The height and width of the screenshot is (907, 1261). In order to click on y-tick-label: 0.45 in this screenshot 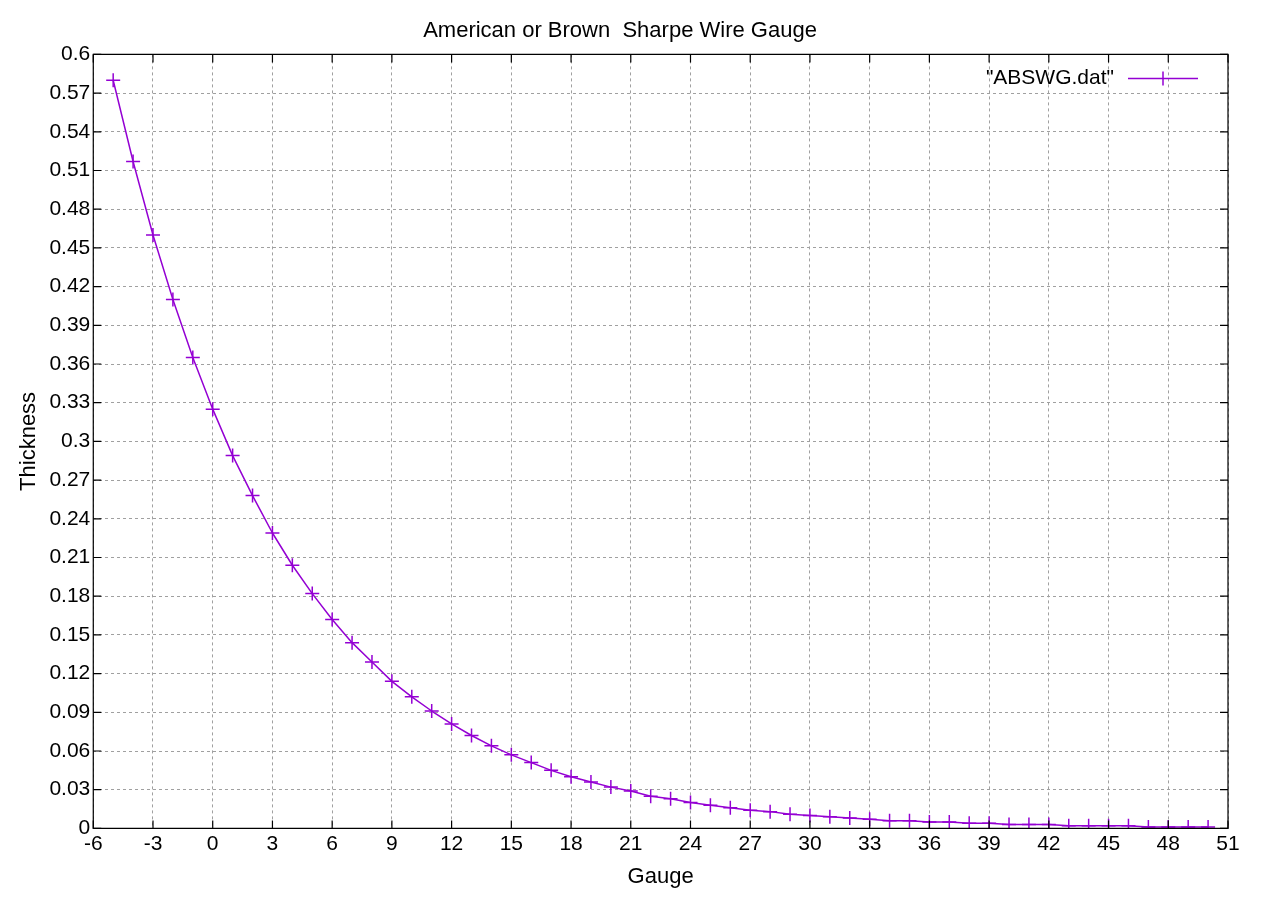, I will do `click(70, 246)`.